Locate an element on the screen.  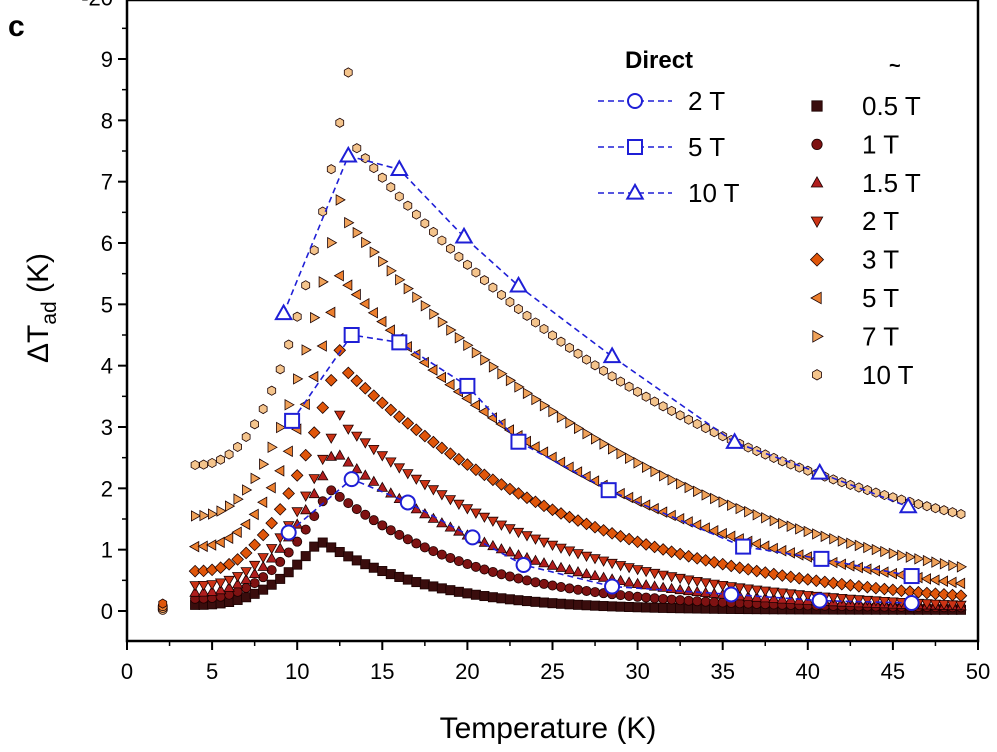
legend-label: 2 T is located at coordinates (706, 101).